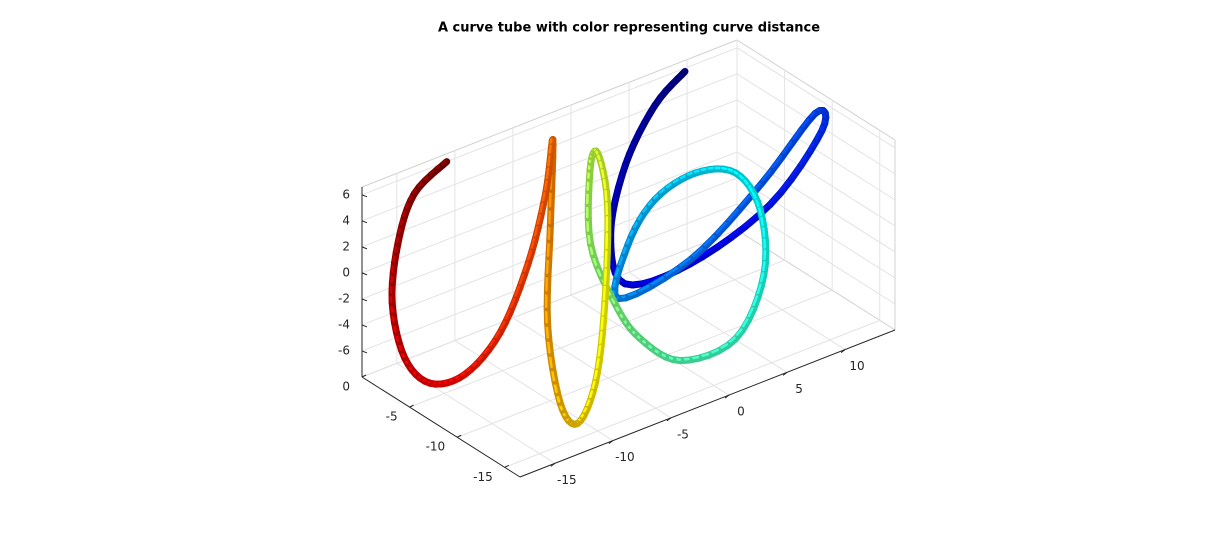 The height and width of the screenshot is (535, 1216). What do you see at coordinates (344, 350) in the screenshot?
I see `z-tick-label: -6` at bounding box center [344, 350].